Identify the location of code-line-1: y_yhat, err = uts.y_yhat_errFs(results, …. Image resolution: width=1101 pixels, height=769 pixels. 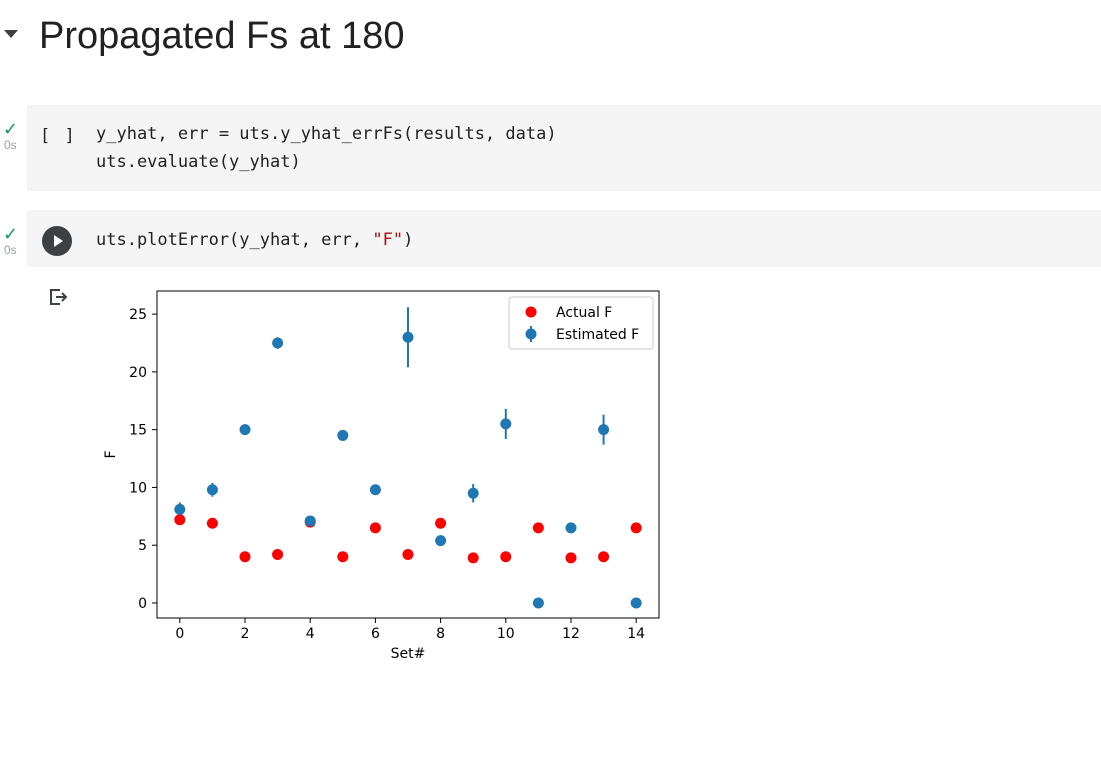
(326, 134).